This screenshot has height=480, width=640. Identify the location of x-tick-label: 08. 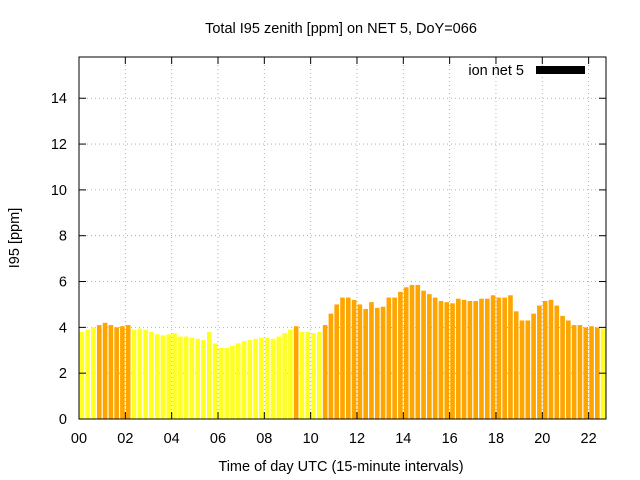
(264, 439).